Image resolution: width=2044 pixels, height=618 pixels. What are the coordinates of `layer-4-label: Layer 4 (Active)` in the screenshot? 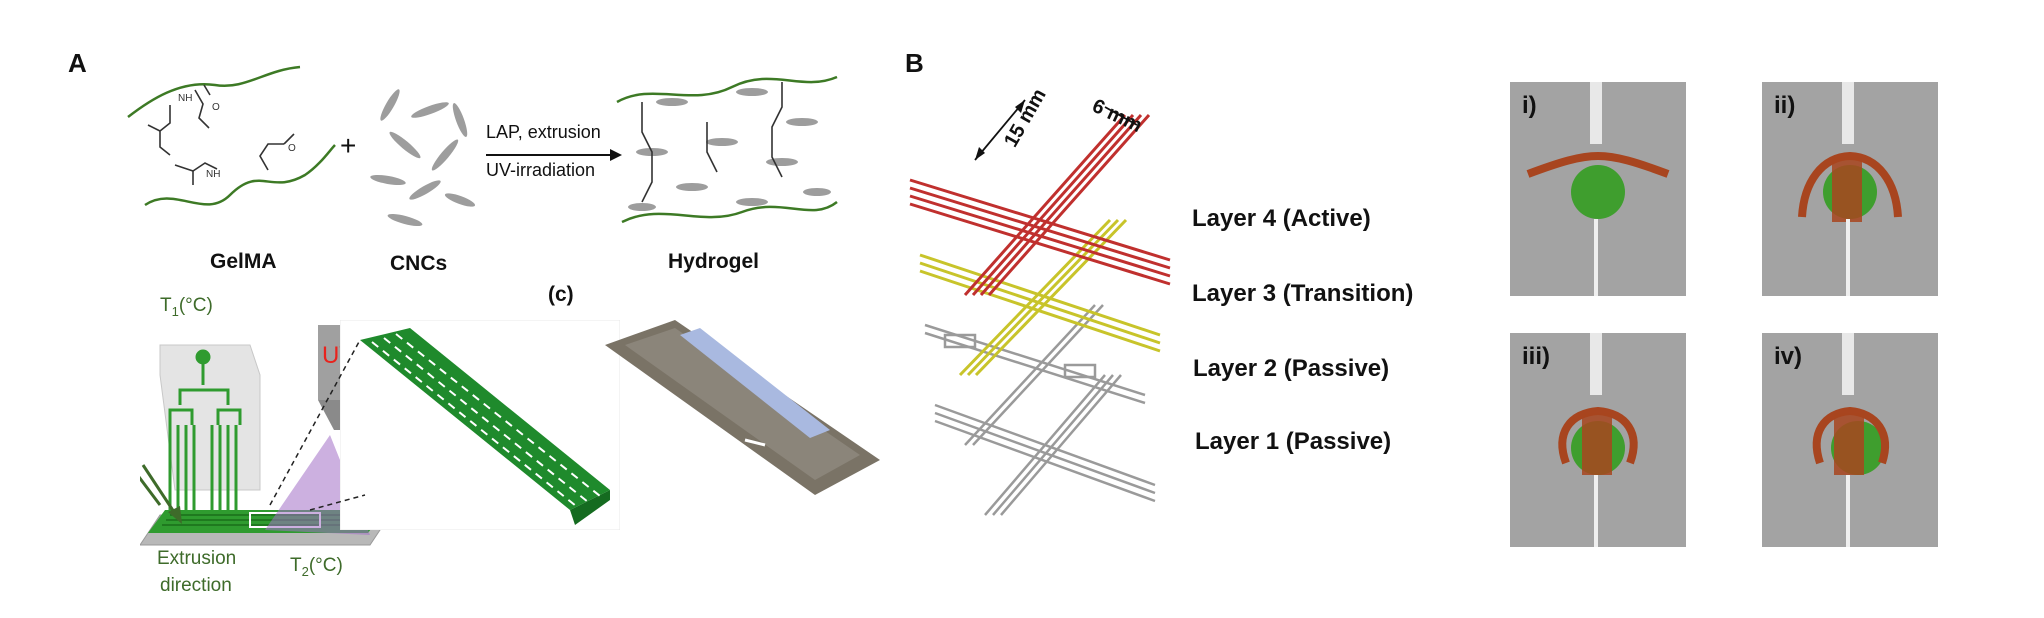 It's located at (1281, 218).